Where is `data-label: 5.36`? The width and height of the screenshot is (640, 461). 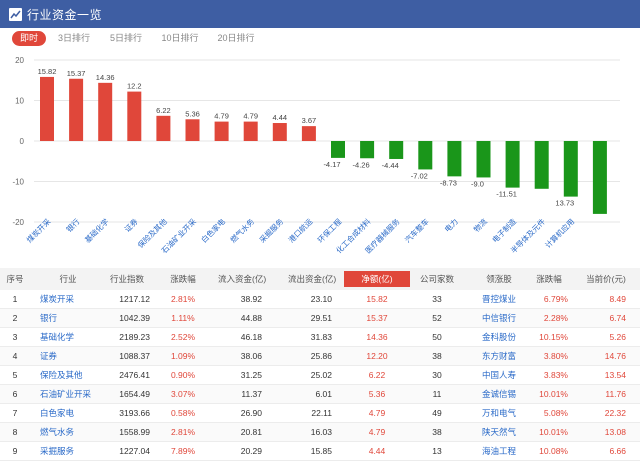
data-label: 5.36 is located at coordinates (192, 113).